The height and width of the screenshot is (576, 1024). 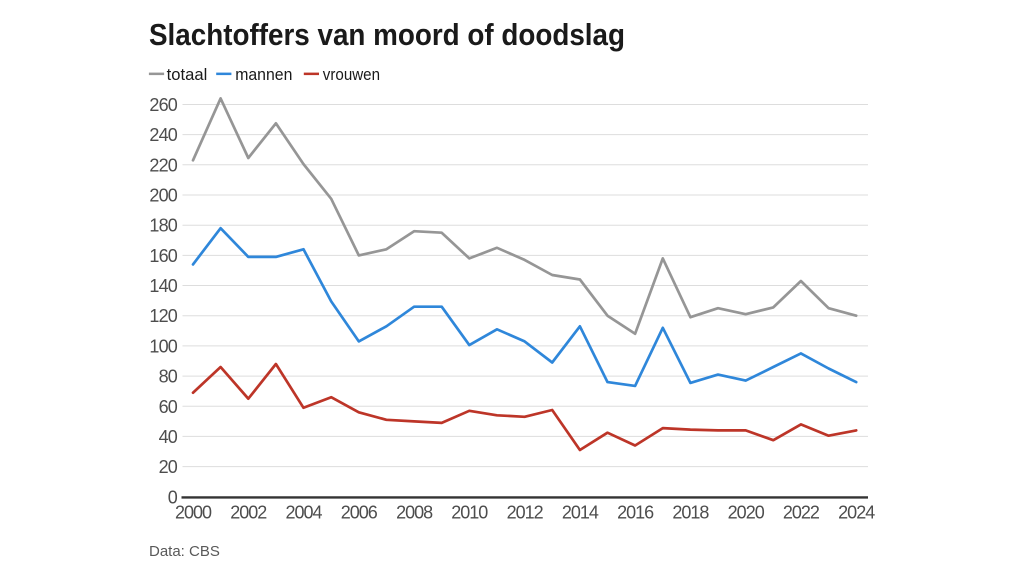 I want to click on svg-text: 2008, so click(x=414, y=513).